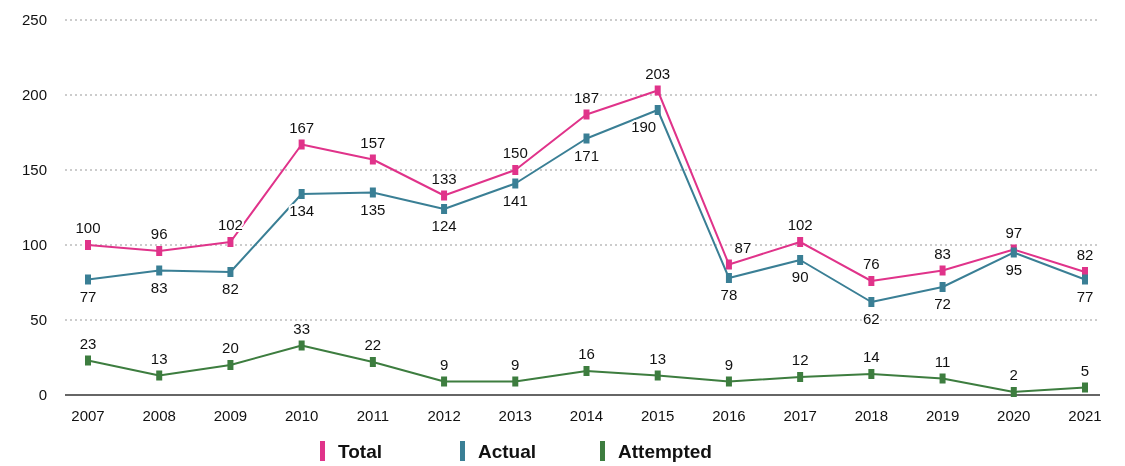 The width and height of the screenshot is (1125, 466). What do you see at coordinates (159, 233) in the screenshot?
I see `data-label: 96` at bounding box center [159, 233].